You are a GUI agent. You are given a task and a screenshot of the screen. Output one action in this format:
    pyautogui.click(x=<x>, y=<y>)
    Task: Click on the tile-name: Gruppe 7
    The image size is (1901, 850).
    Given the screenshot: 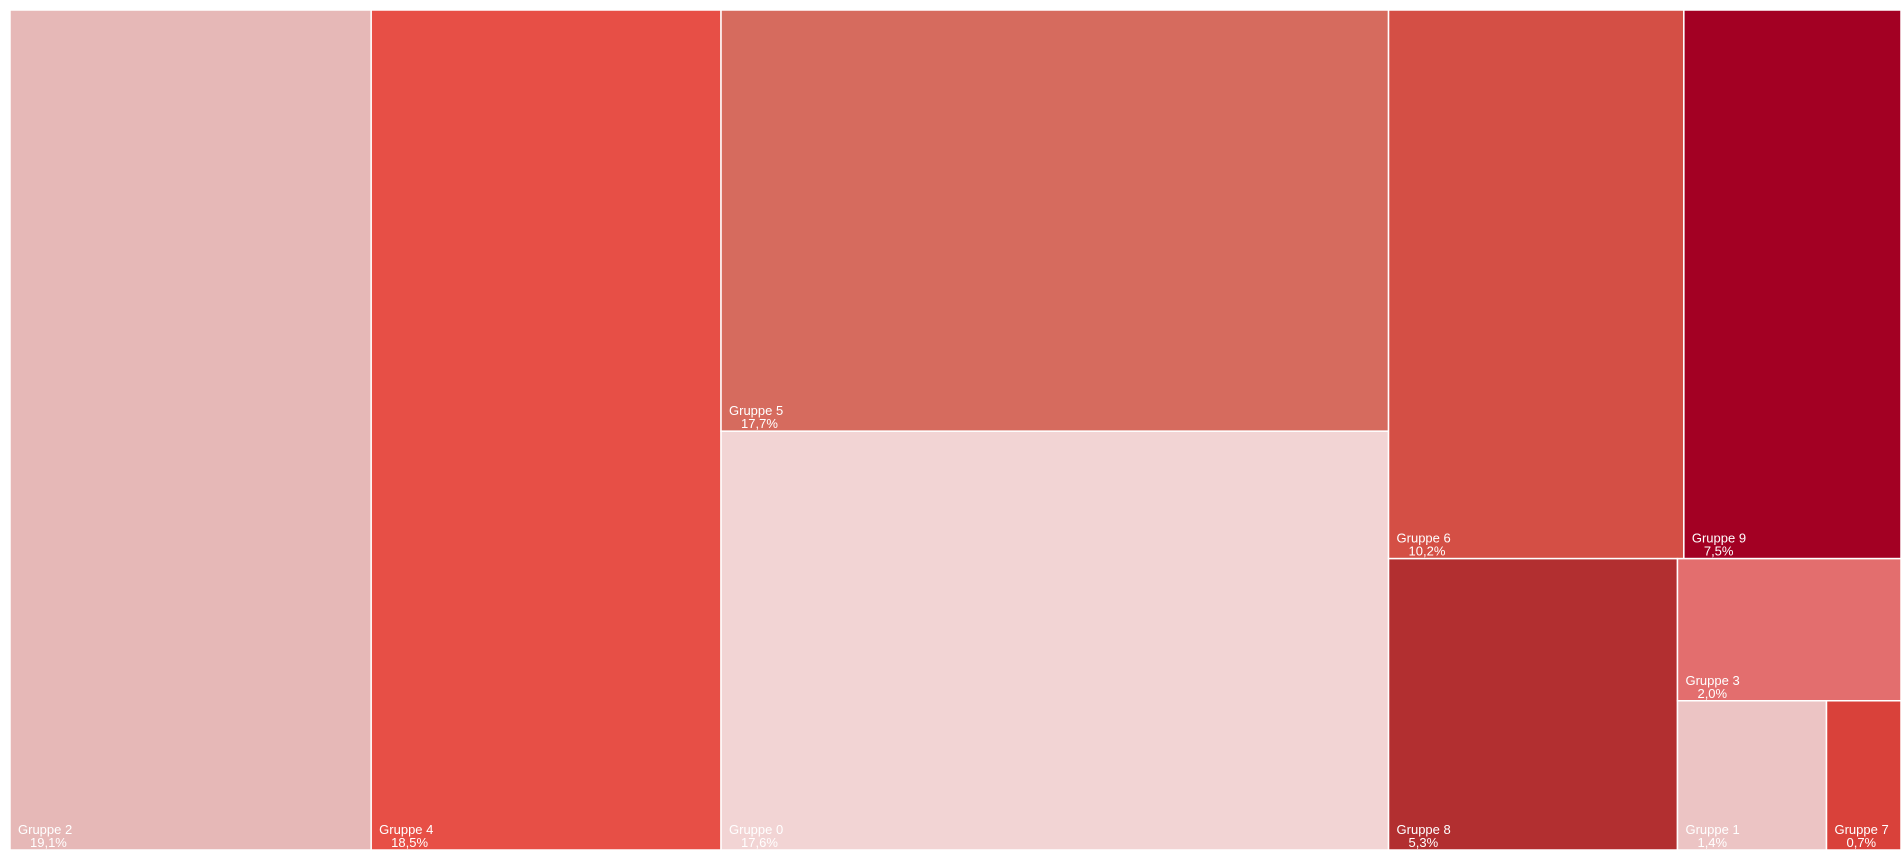 What is the action you would take?
    pyautogui.click(x=1861, y=829)
    